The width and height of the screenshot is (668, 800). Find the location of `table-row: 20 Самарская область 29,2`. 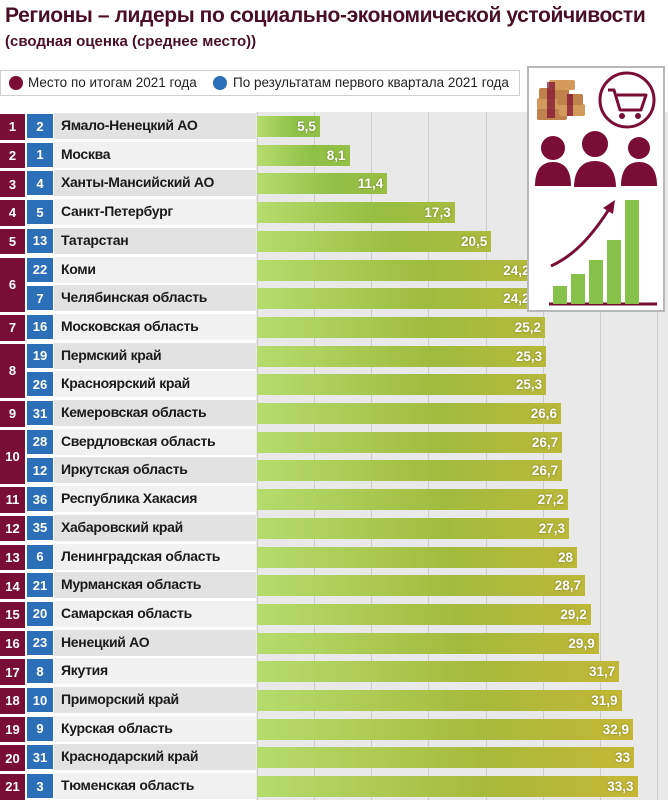

table-row: 20 Самарская область 29,2 is located at coordinates (334, 613).